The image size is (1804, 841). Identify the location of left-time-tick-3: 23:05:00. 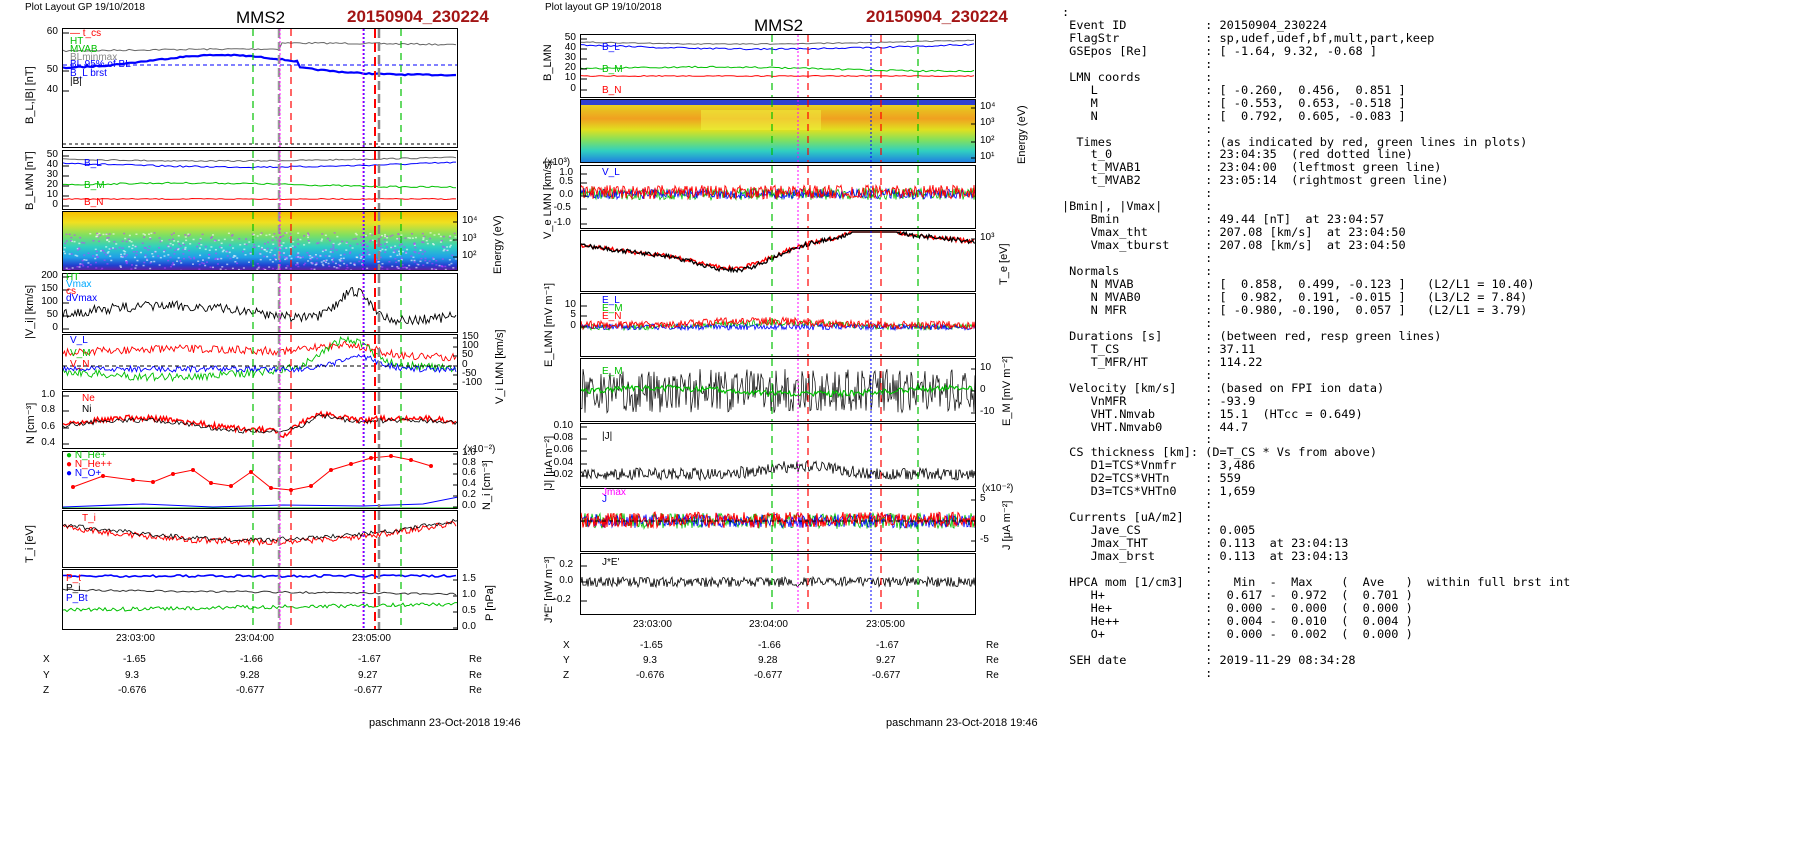
(371, 638).